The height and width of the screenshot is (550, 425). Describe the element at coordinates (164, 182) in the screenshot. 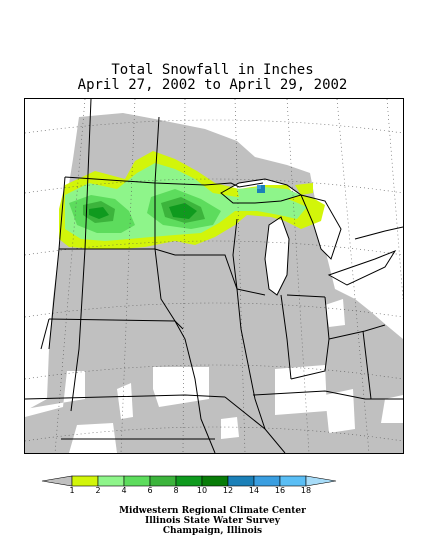

I see `canada-border` at that location.